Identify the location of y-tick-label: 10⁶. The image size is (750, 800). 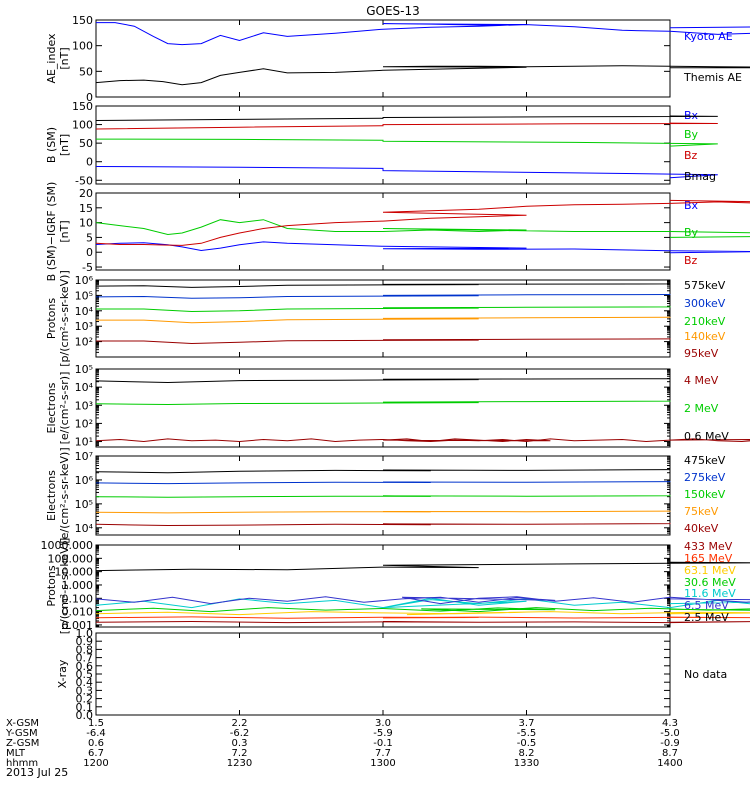
(84, 480).